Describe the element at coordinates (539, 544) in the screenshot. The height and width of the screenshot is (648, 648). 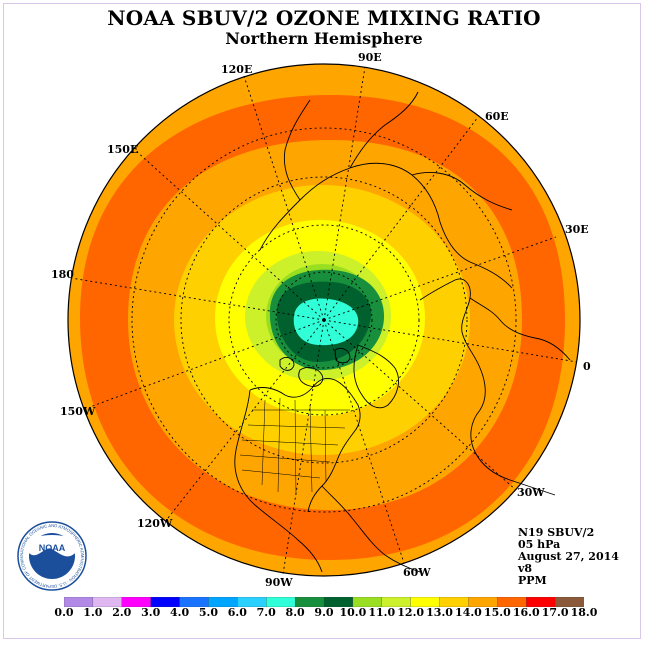
I see `info-level: 05 hPa` at that location.